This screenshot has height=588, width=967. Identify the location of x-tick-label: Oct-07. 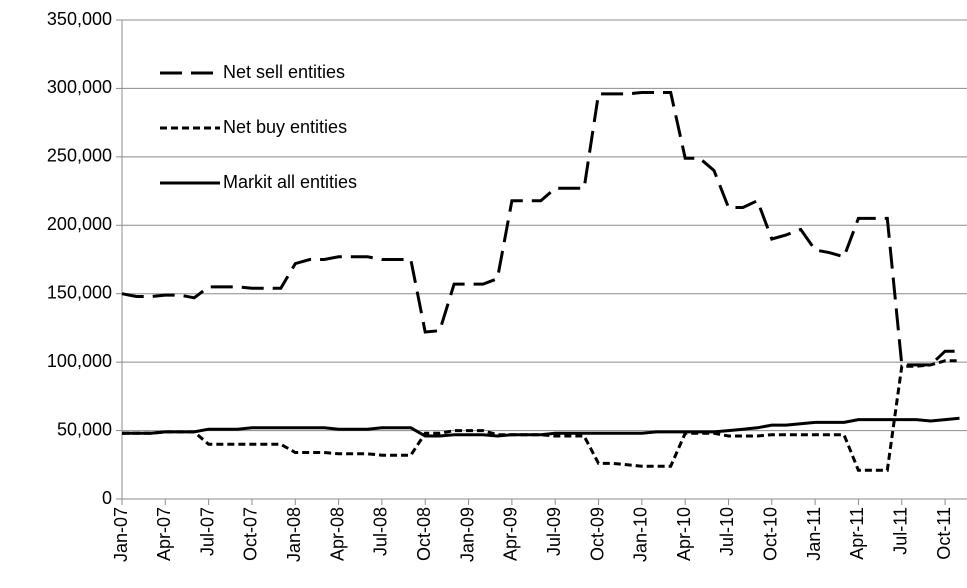
(251, 534).